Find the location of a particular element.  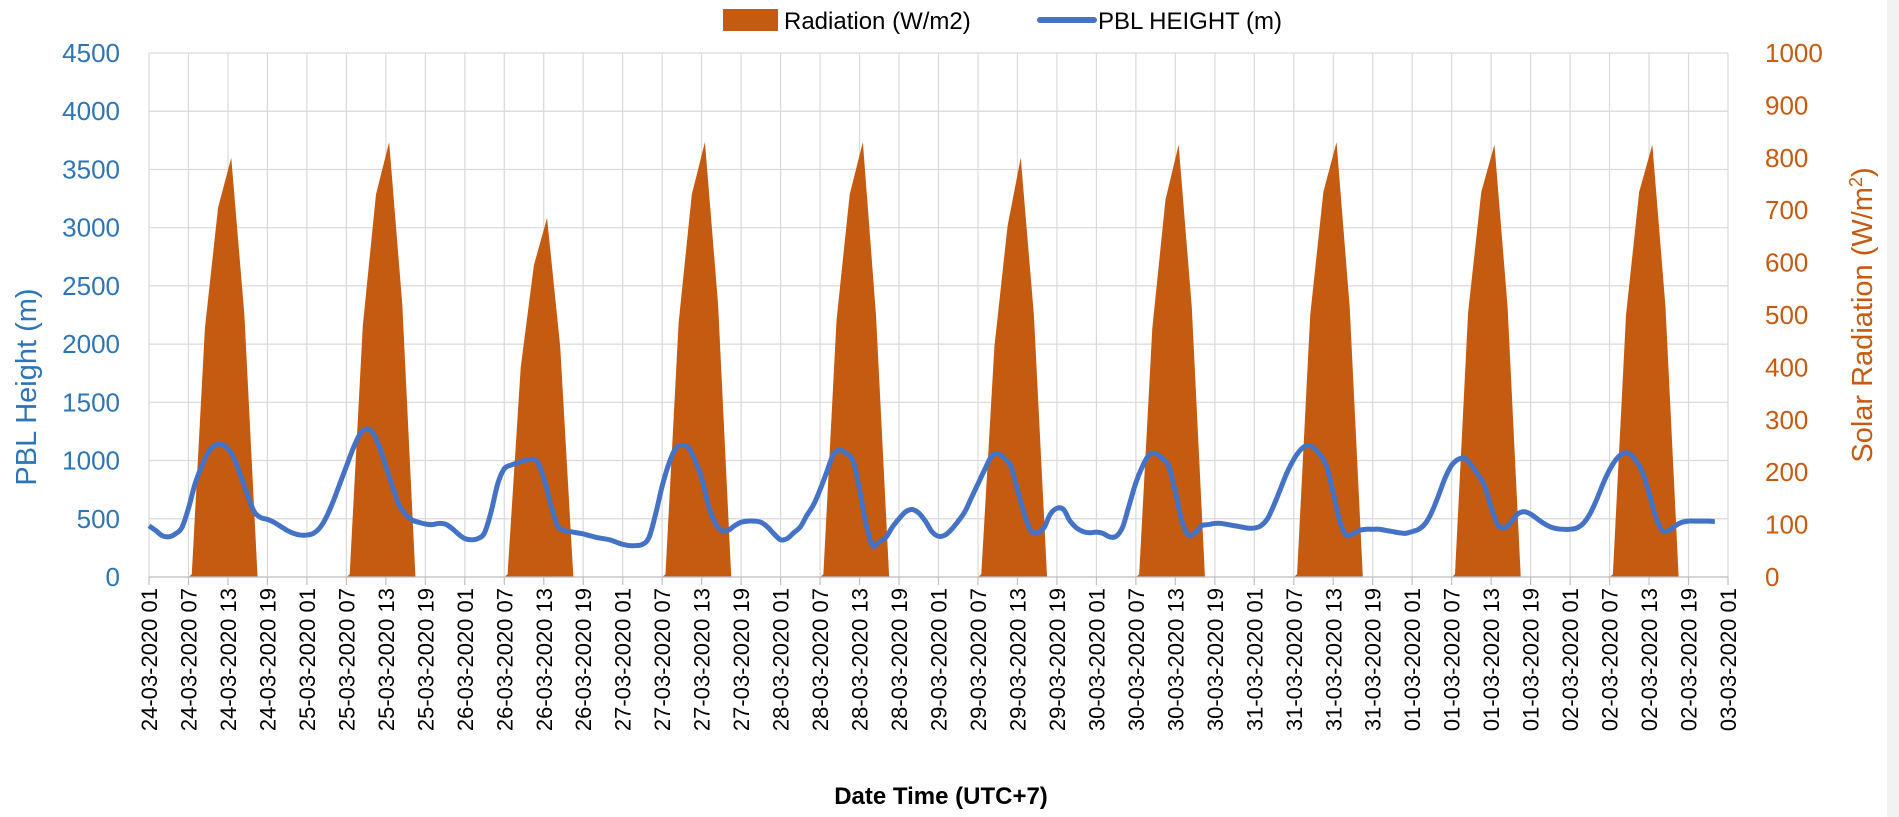

x-tick-label: 29-03-2020 13 is located at coordinates (1017, 659).